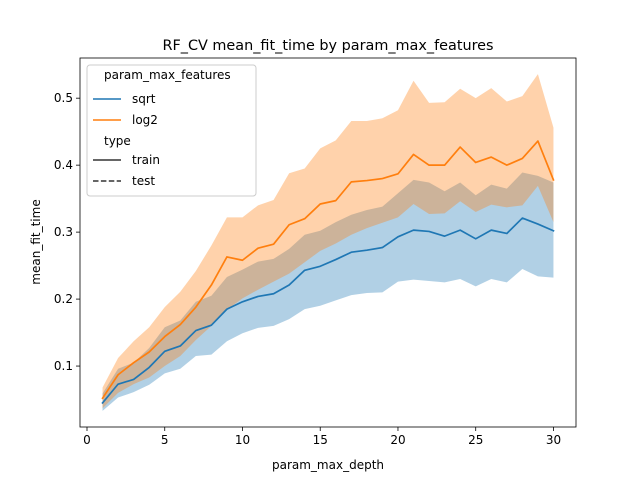 Image resolution: width=640 pixels, height=480 pixels. I want to click on y-tick-label: 0.3, so click(63, 232).